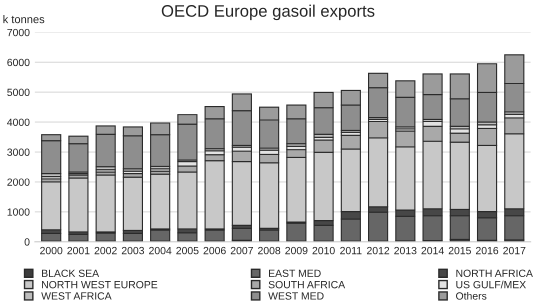  I want to click on y-tick-label: 7000, so click(18, 32).